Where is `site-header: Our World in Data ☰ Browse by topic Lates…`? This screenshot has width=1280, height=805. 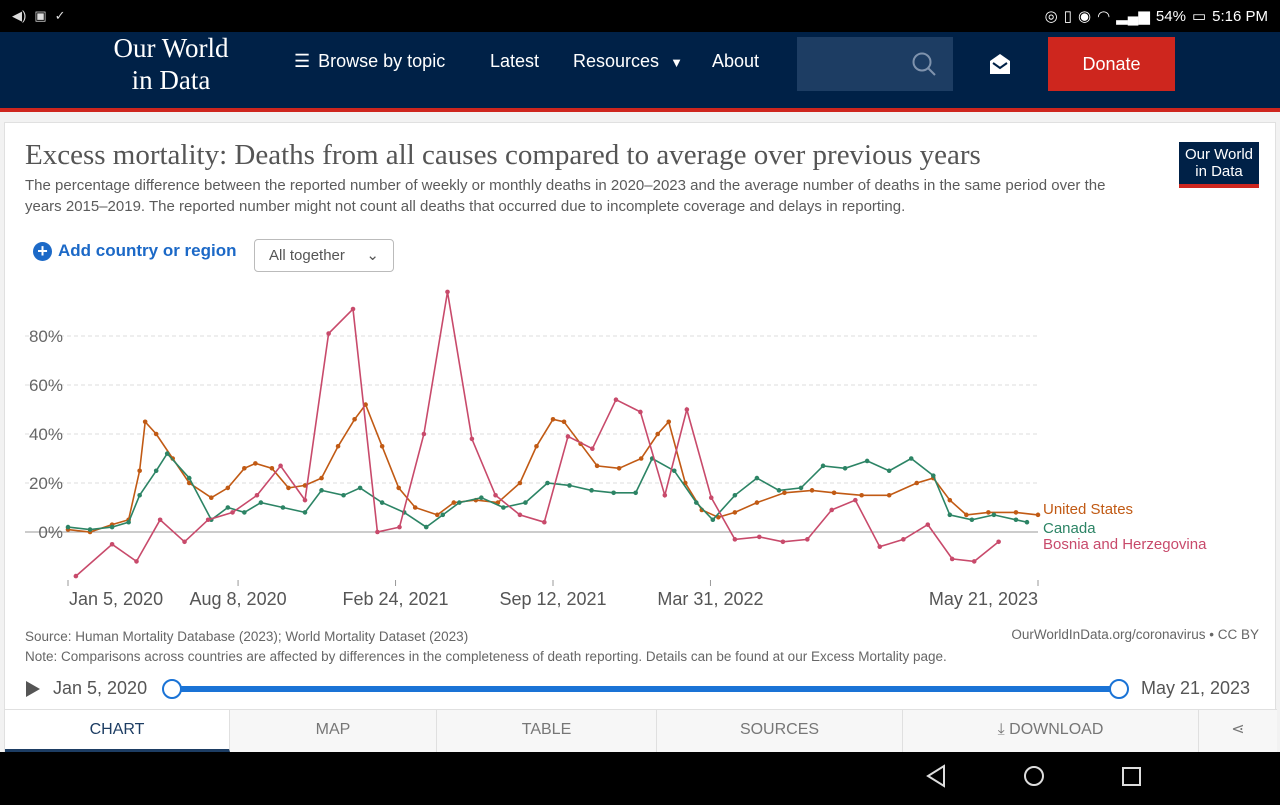 site-header: Our World in Data ☰ Browse by topic Lates… is located at coordinates (640, 72).